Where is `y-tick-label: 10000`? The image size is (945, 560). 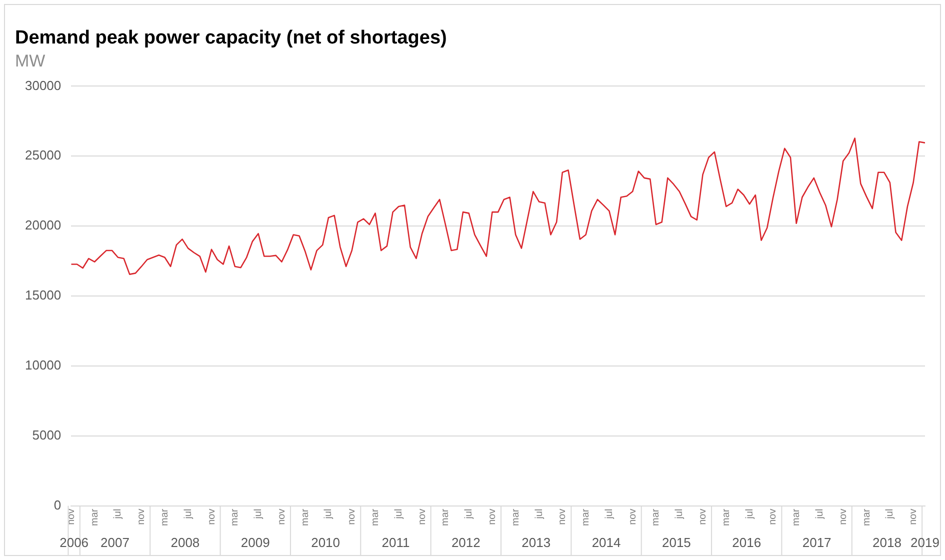
y-tick-label: 10000 is located at coordinates (43, 364).